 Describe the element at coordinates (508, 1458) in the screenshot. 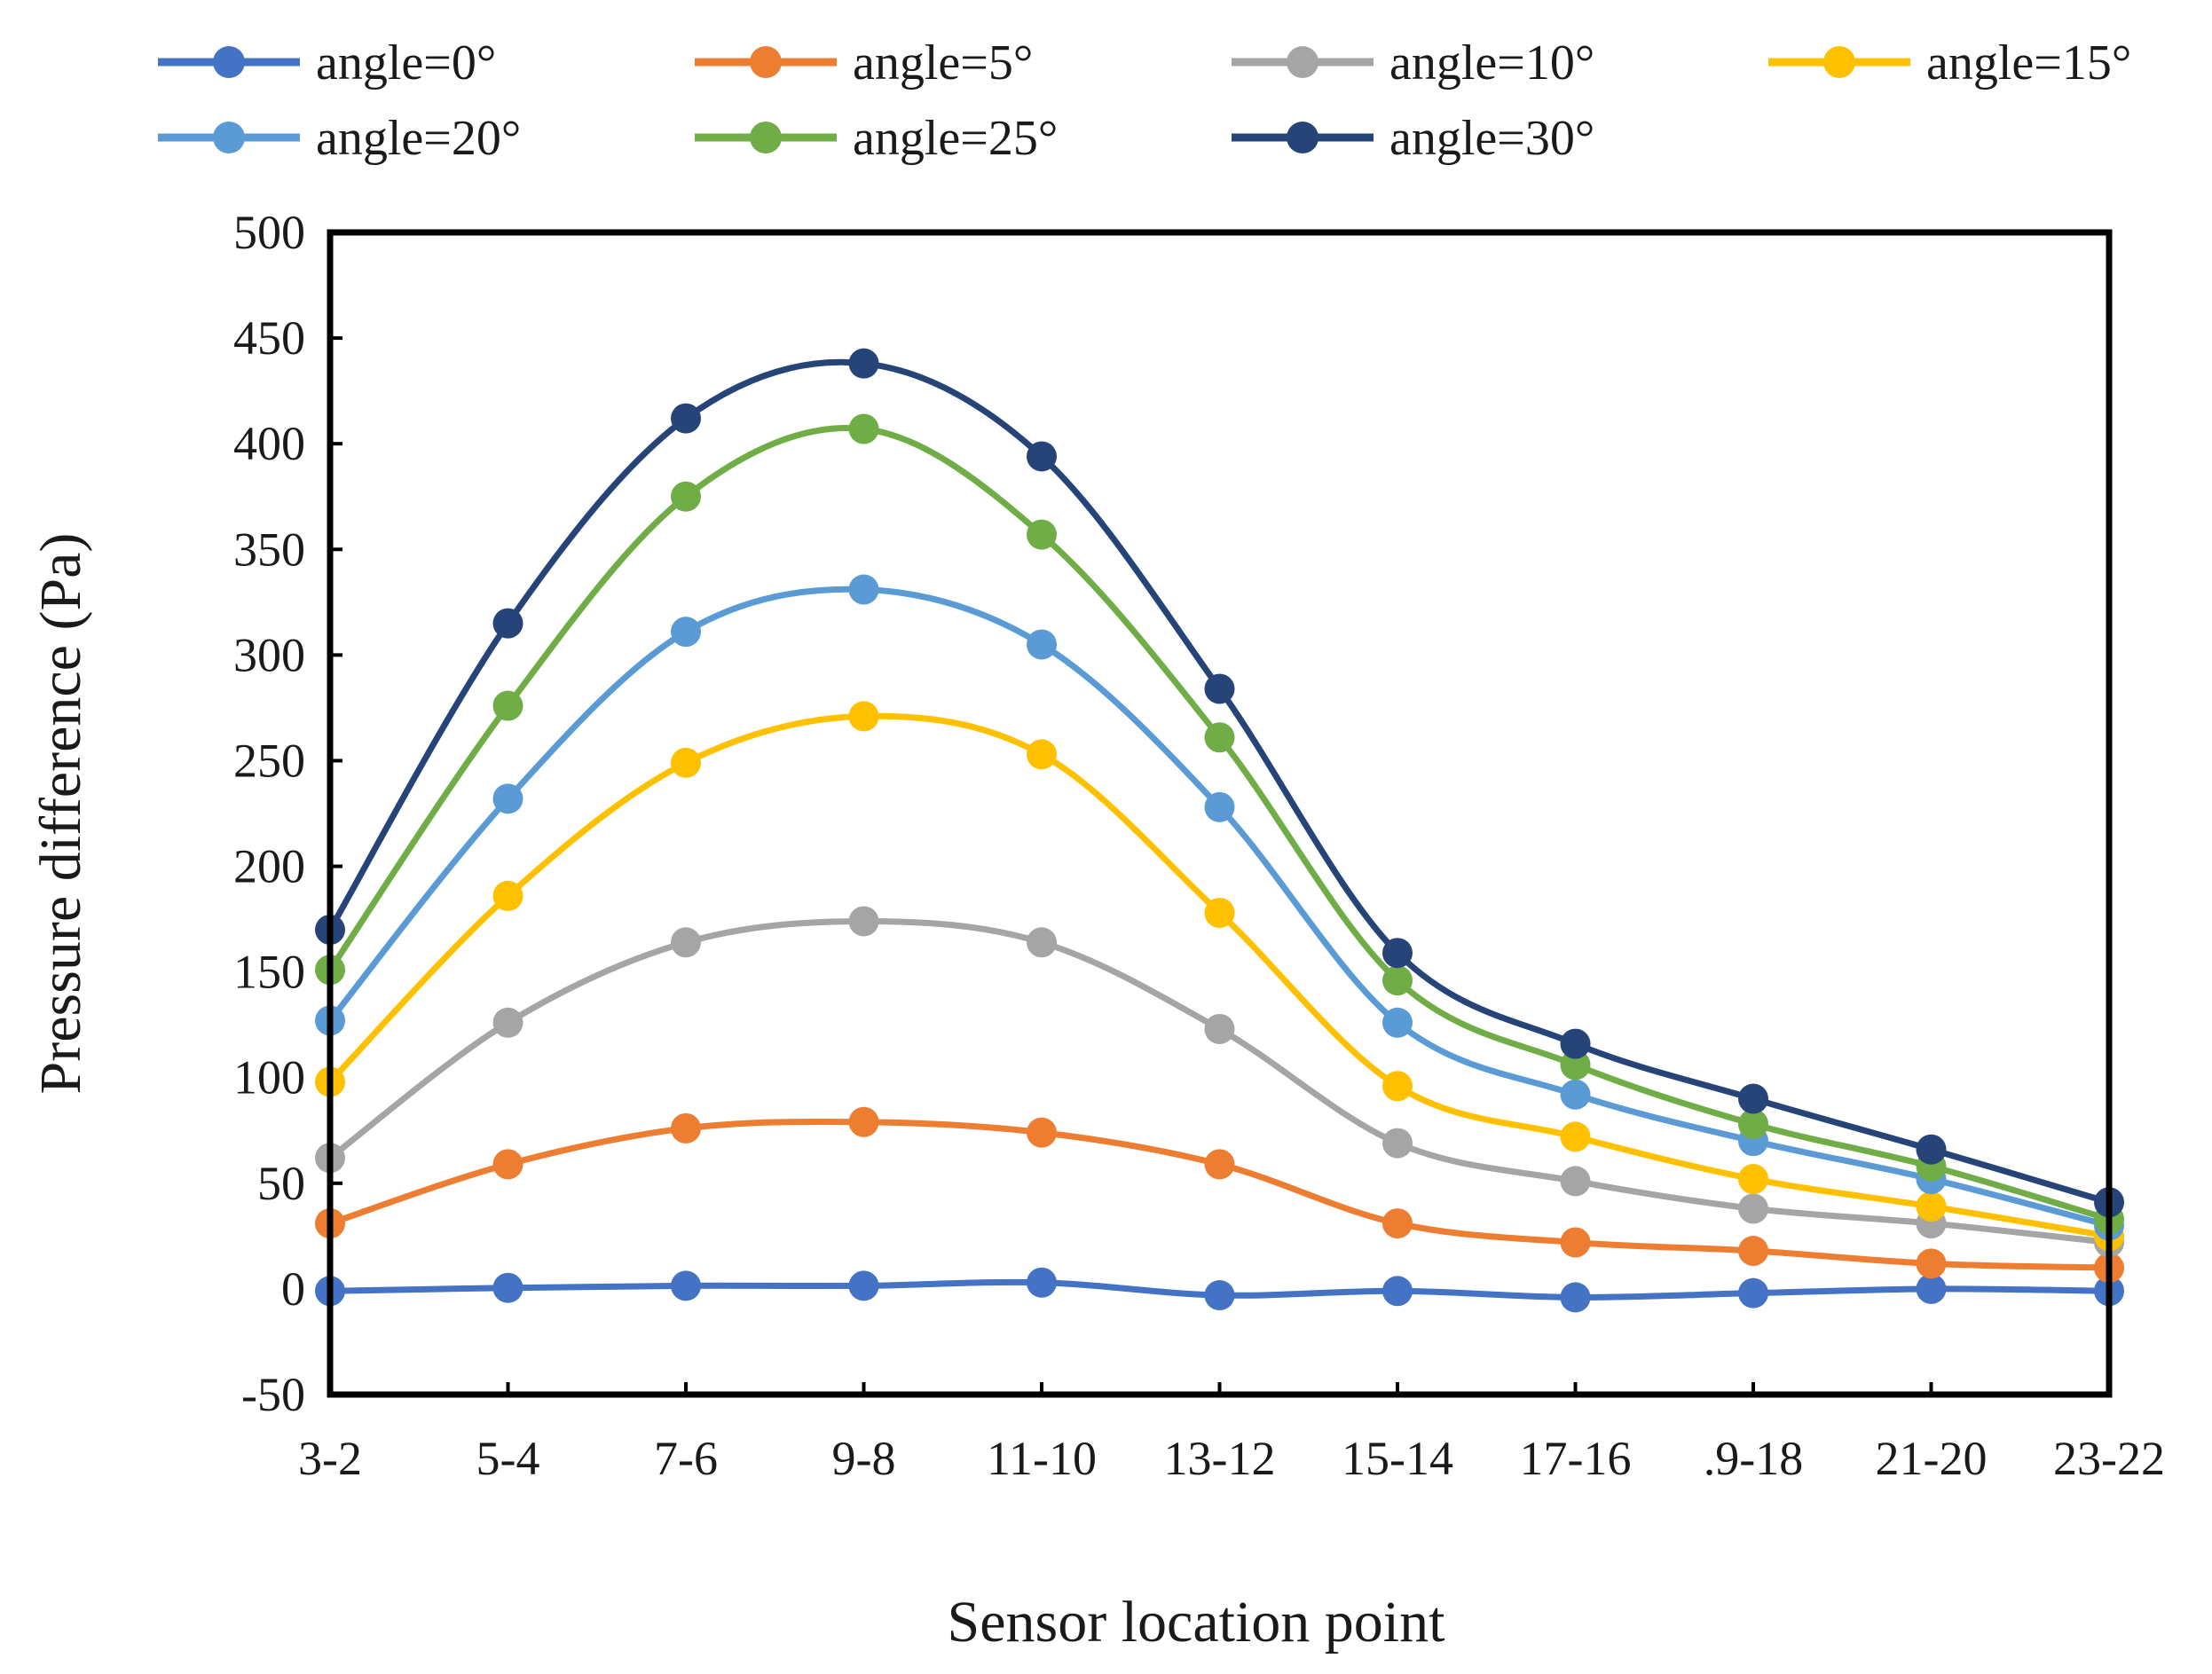

I see `x-tick-label: 5-4` at that location.